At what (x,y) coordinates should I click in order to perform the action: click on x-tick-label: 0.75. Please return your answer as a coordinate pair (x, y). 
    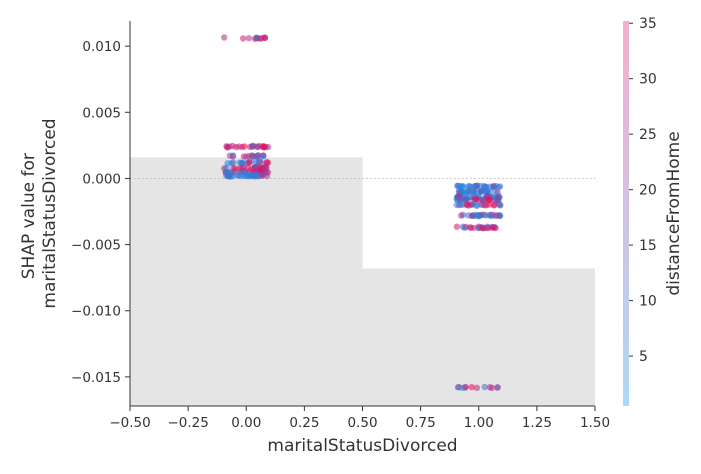
    Looking at the image, I should click on (421, 423).